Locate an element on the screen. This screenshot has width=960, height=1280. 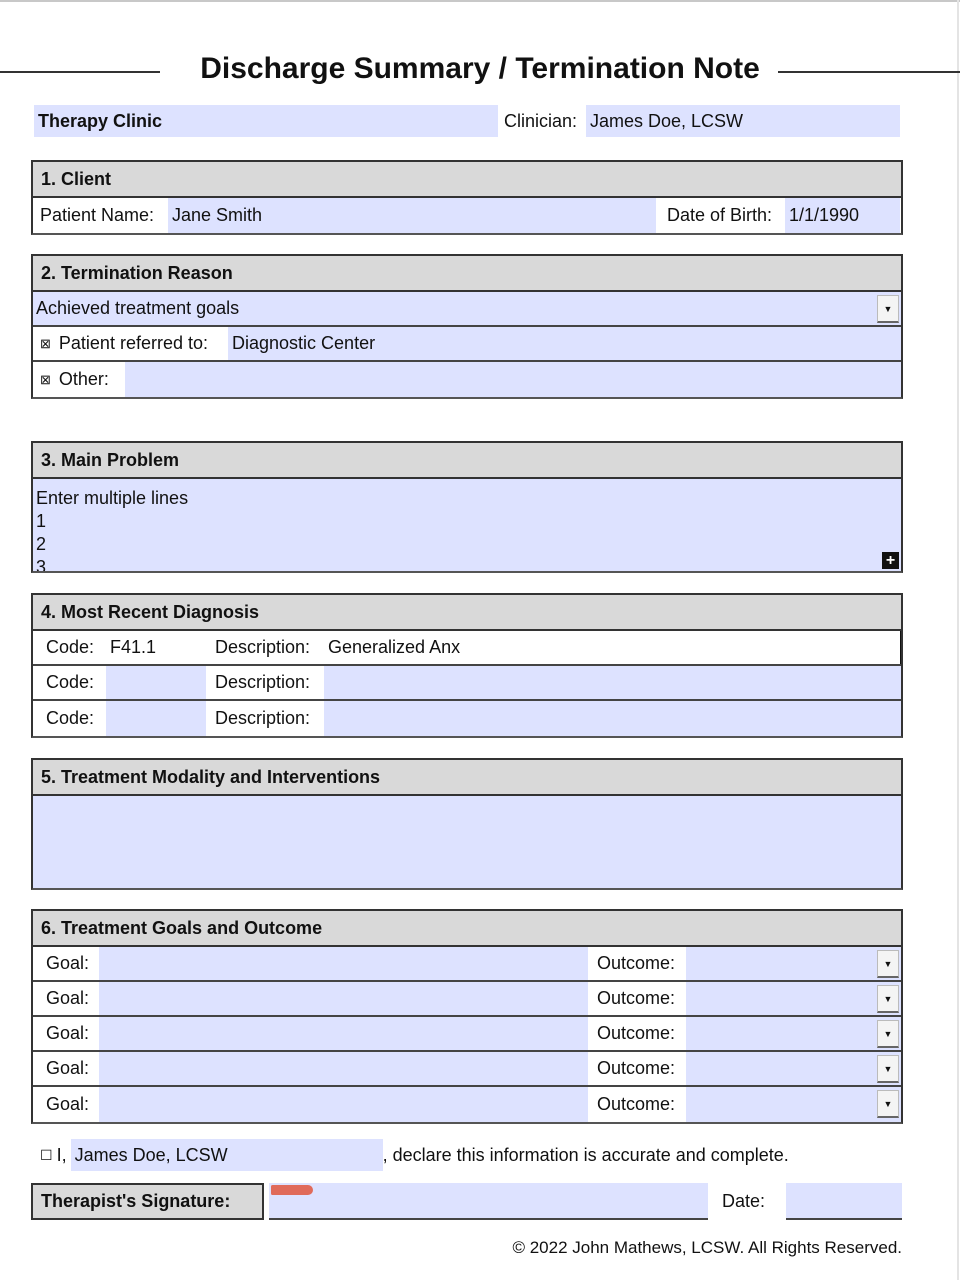
declaration-checkbox: ☐ is located at coordinates (46, 1154).